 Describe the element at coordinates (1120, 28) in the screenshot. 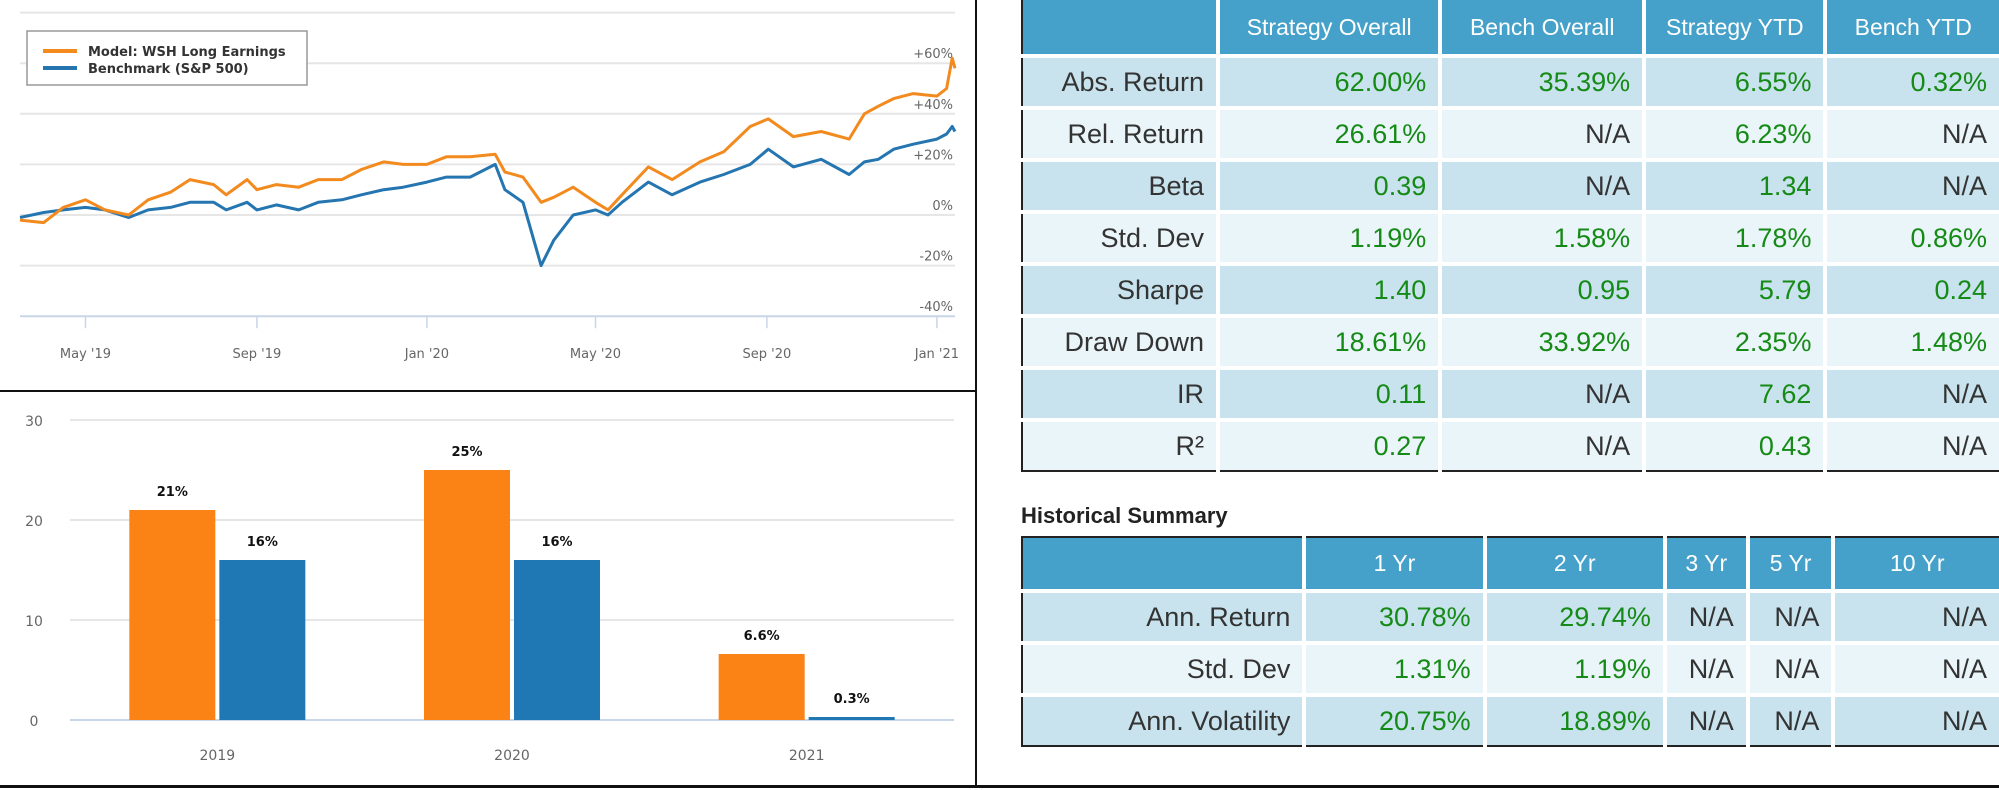

I see `column-header` at that location.